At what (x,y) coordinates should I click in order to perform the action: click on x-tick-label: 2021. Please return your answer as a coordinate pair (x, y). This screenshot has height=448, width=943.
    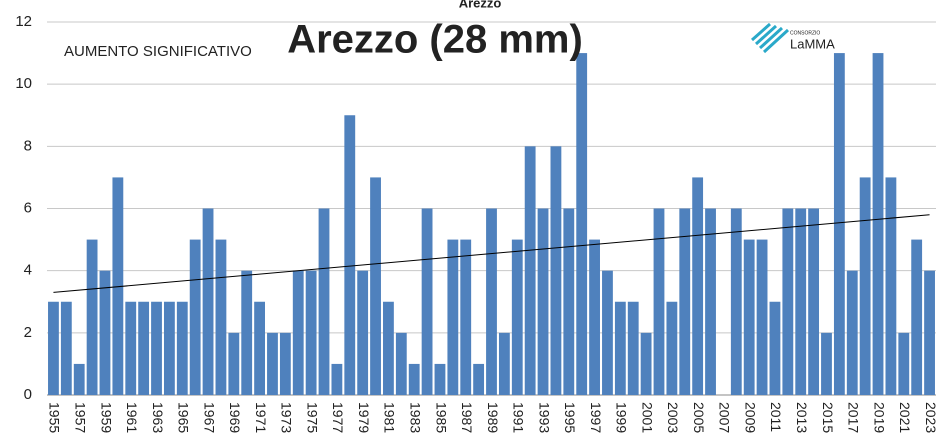
    Looking at the image, I should click on (905, 417).